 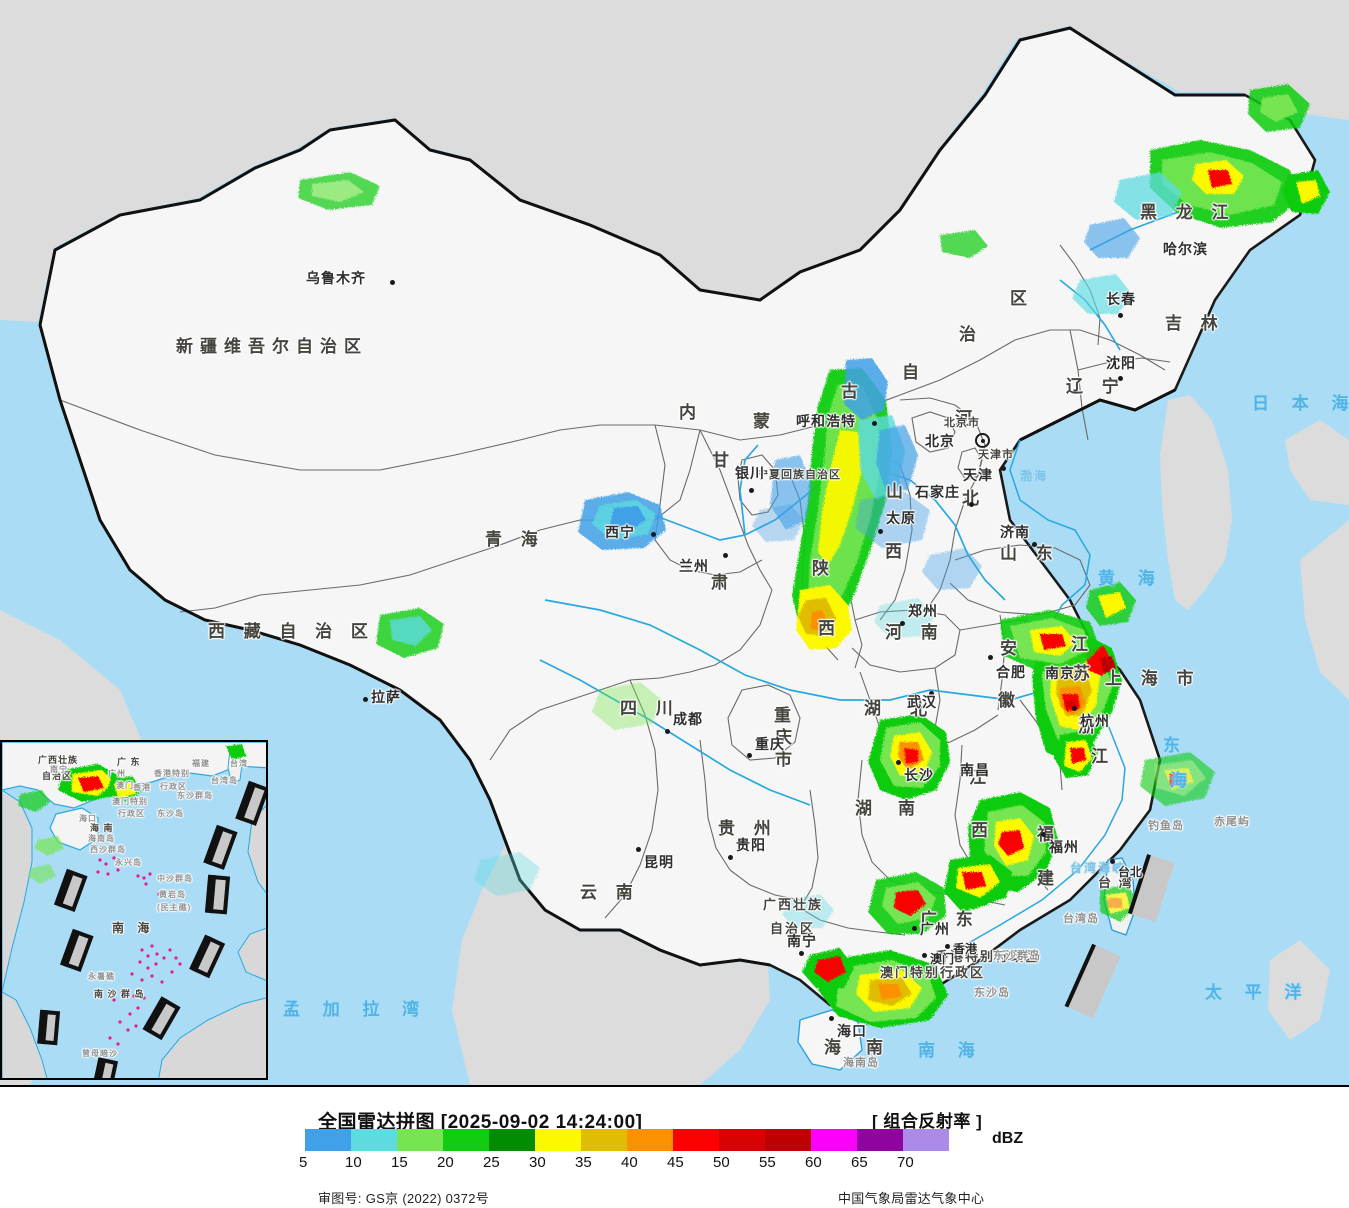 What do you see at coordinates (101, 976) in the screenshot?
I see `inset-label-25: 永暑礁` at bounding box center [101, 976].